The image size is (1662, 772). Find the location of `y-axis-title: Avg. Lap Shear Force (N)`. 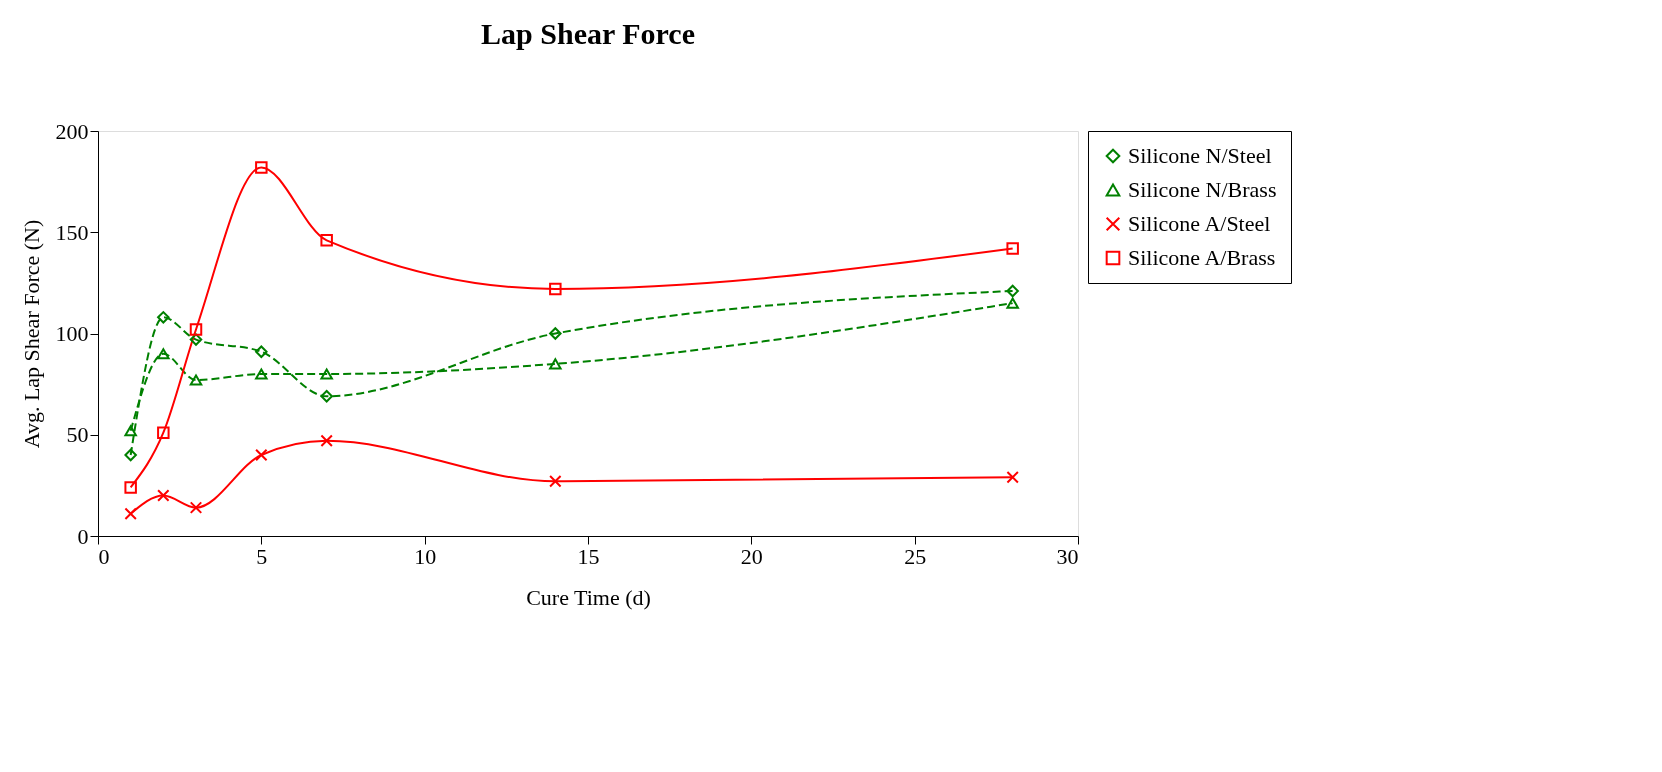

y-axis-title: Avg. Lap Shear Force (N) is located at coordinates (31, 334).